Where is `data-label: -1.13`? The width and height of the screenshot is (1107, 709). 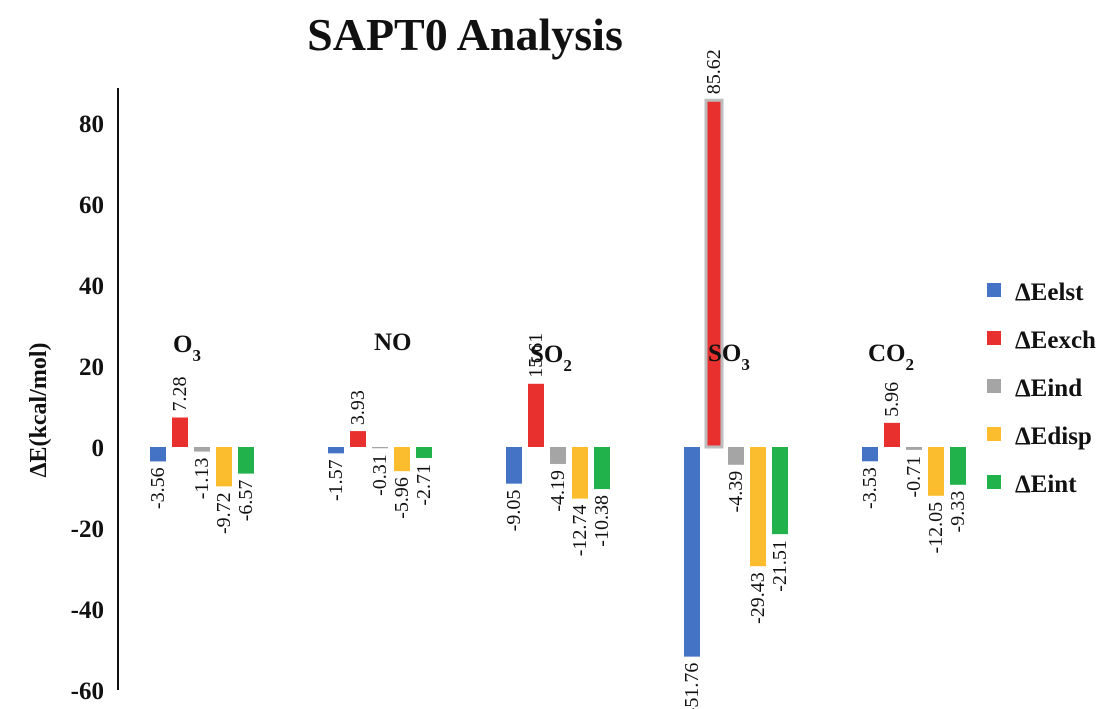
data-label: -1.13 is located at coordinates (202, 479).